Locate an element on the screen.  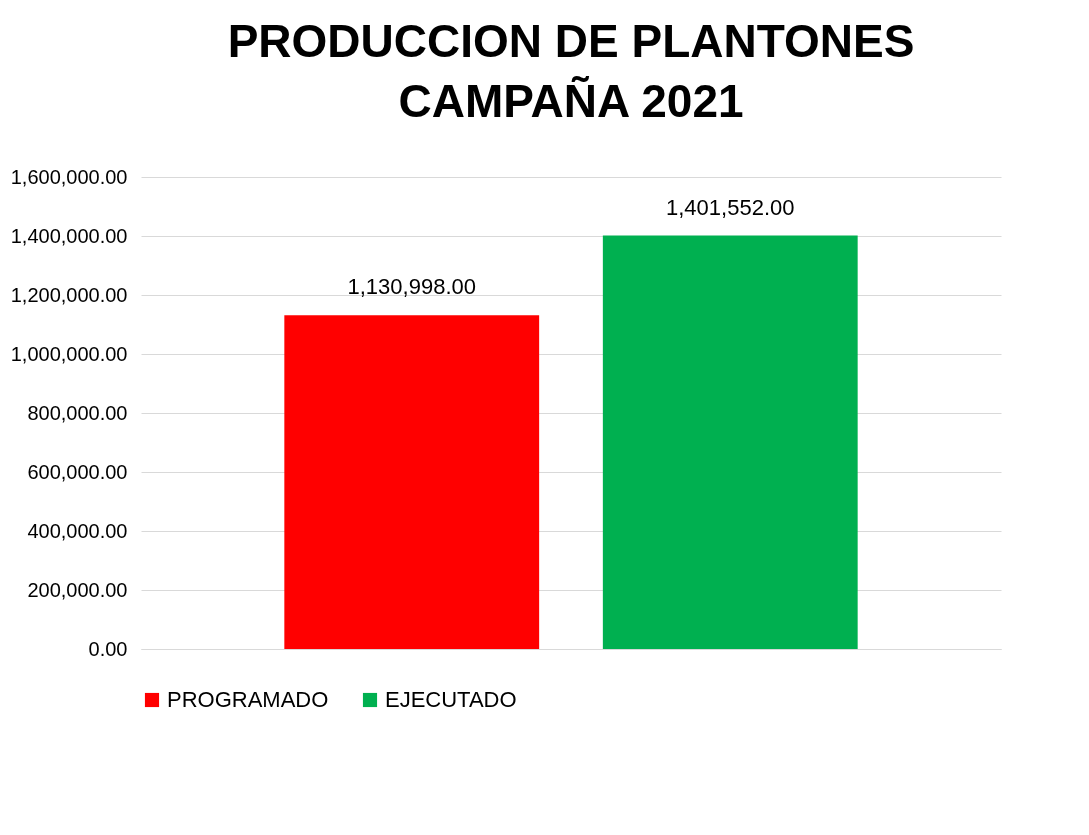
y-tick-label: 1,000,000.00 is located at coordinates (69, 353).